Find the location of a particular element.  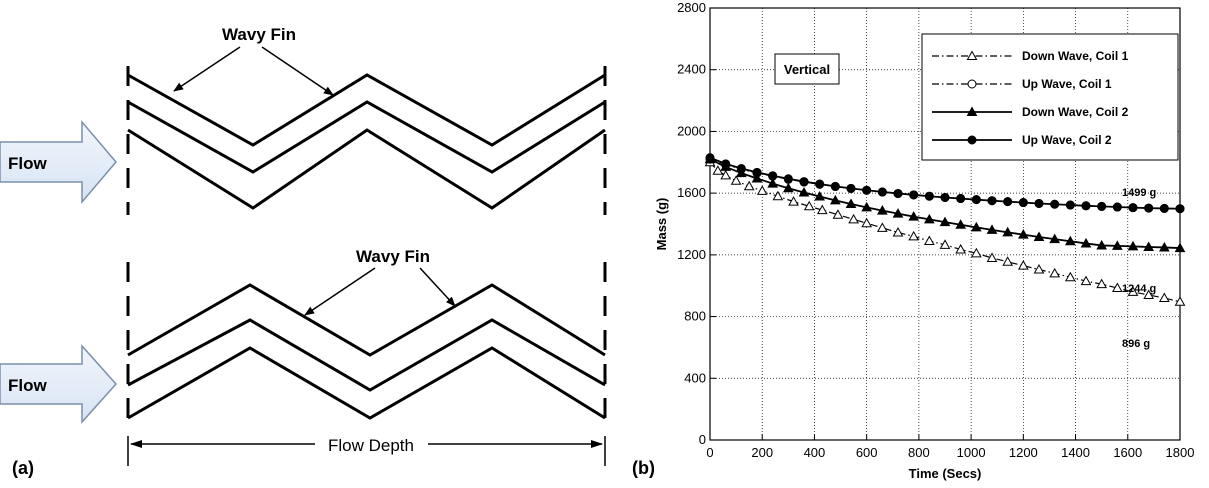

end-label-1499: 1499 g is located at coordinates (1139, 193).